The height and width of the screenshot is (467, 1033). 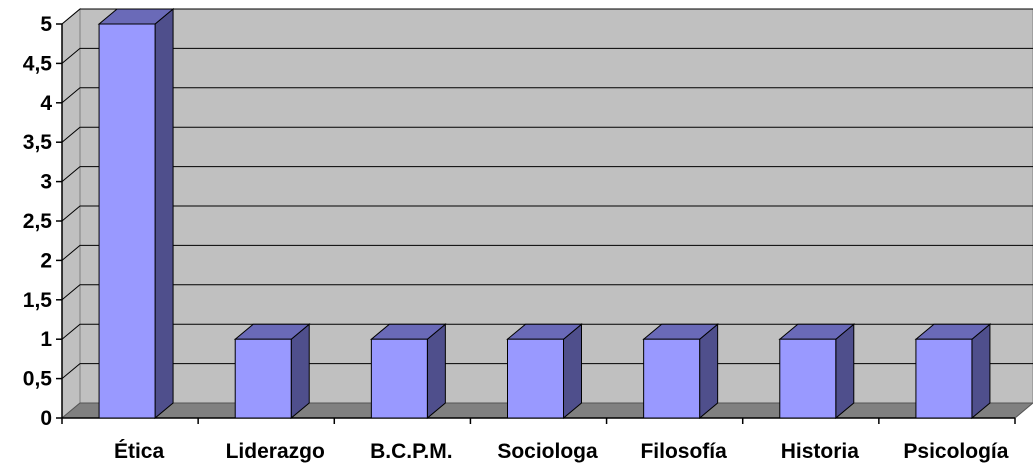 What do you see at coordinates (38, 300) in the screenshot?
I see `y-tick-label: 1,5` at bounding box center [38, 300].